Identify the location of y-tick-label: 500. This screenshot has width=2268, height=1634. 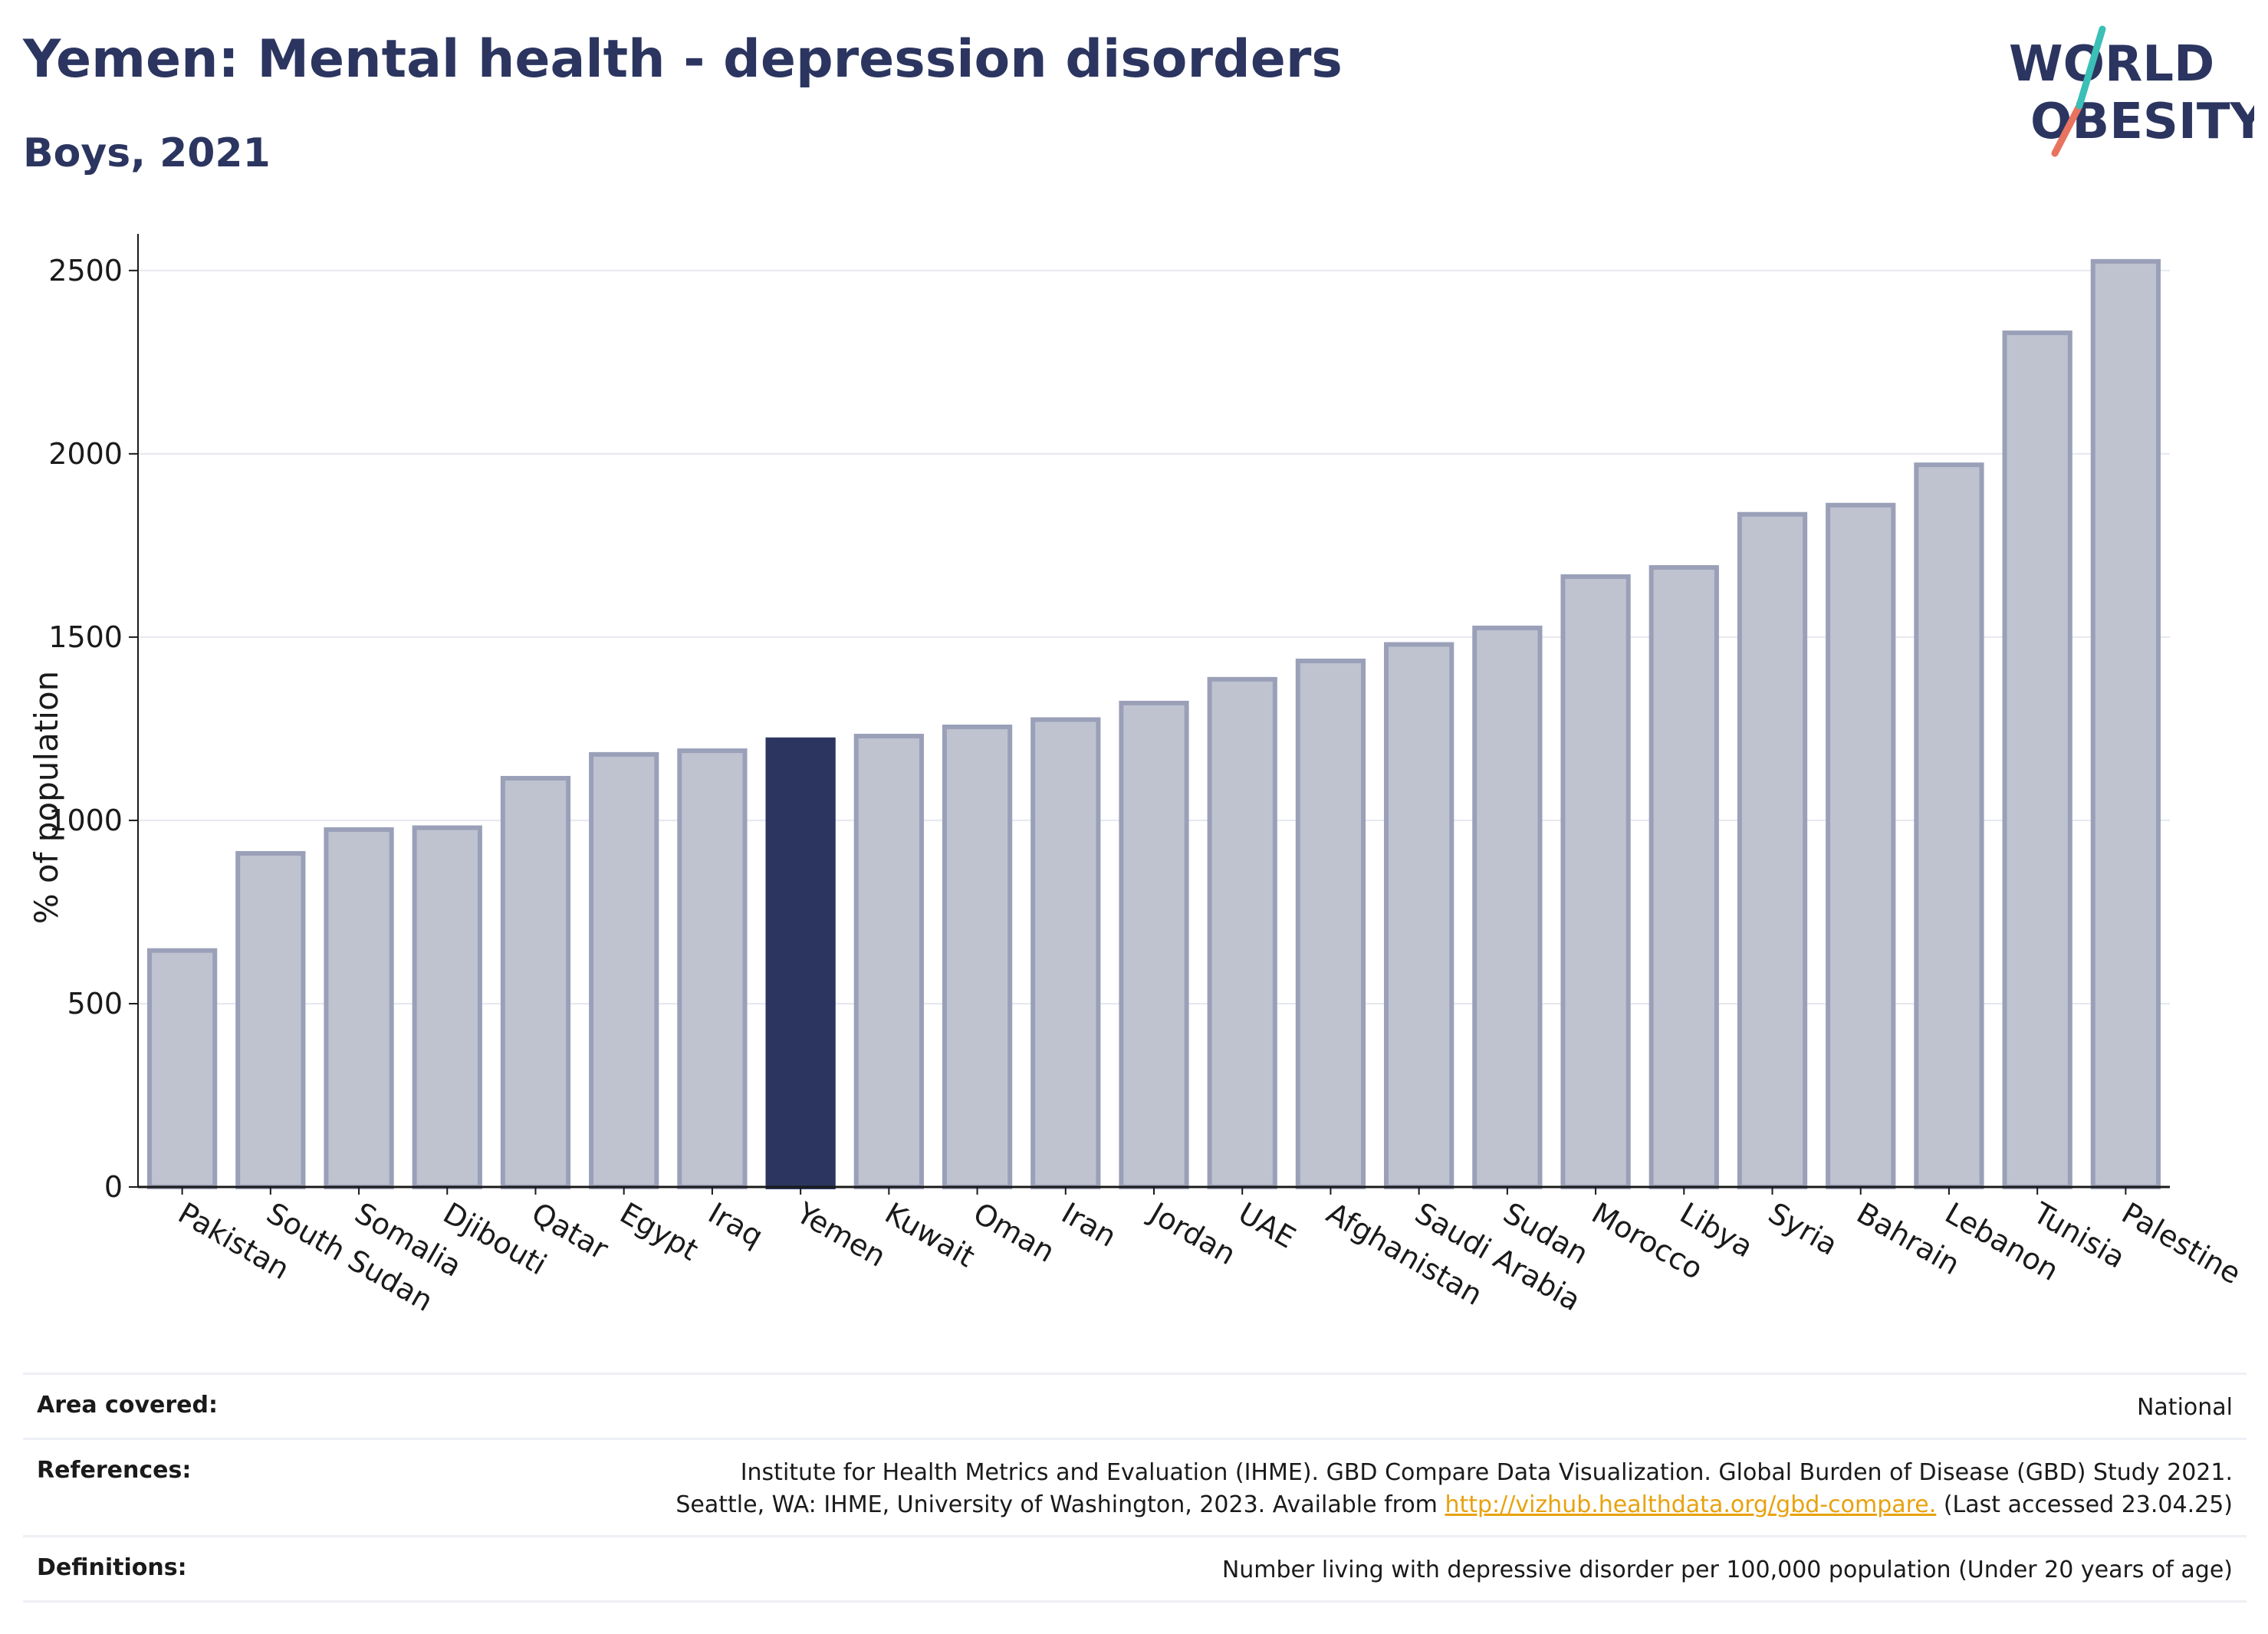
(95, 1004).